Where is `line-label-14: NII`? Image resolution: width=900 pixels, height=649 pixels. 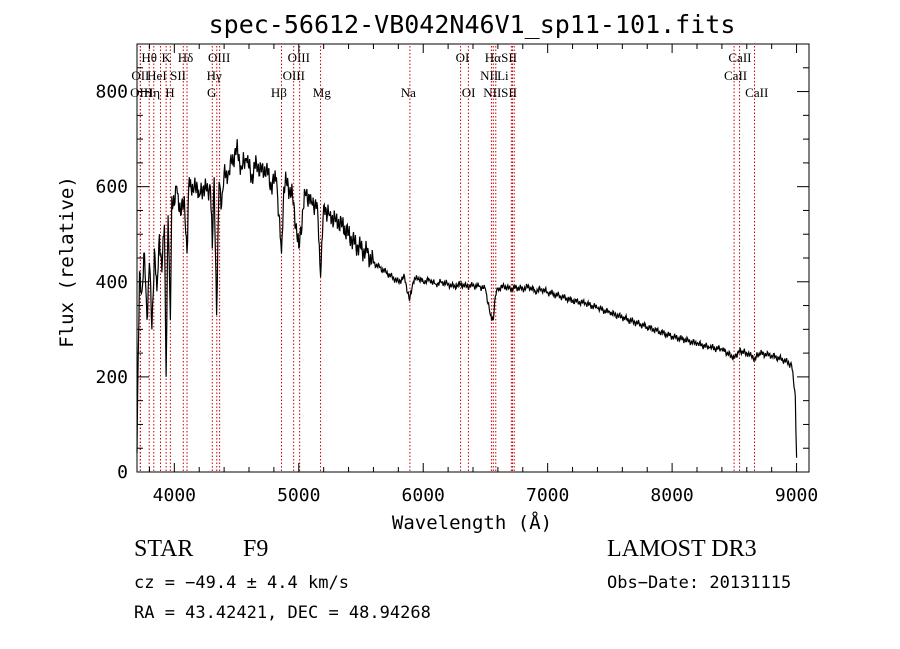
line-label-14: NII is located at coordinates (489, 75).